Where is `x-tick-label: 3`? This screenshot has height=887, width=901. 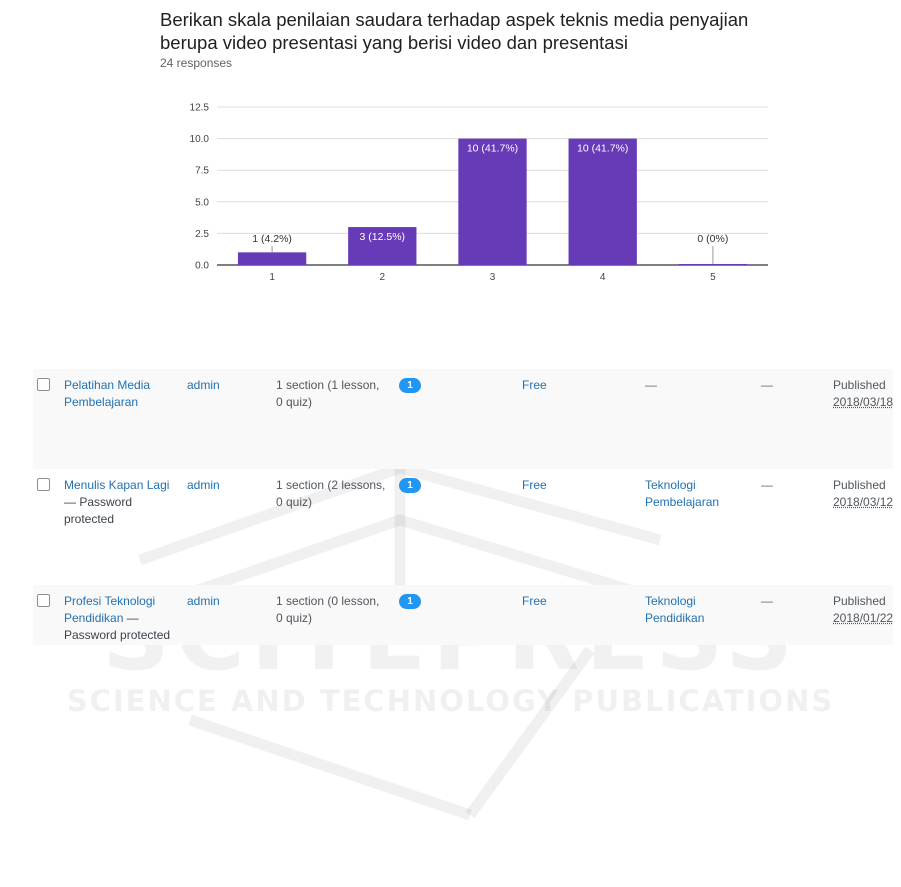 x-tick-label: 3 is located at coordinates (493, 277).